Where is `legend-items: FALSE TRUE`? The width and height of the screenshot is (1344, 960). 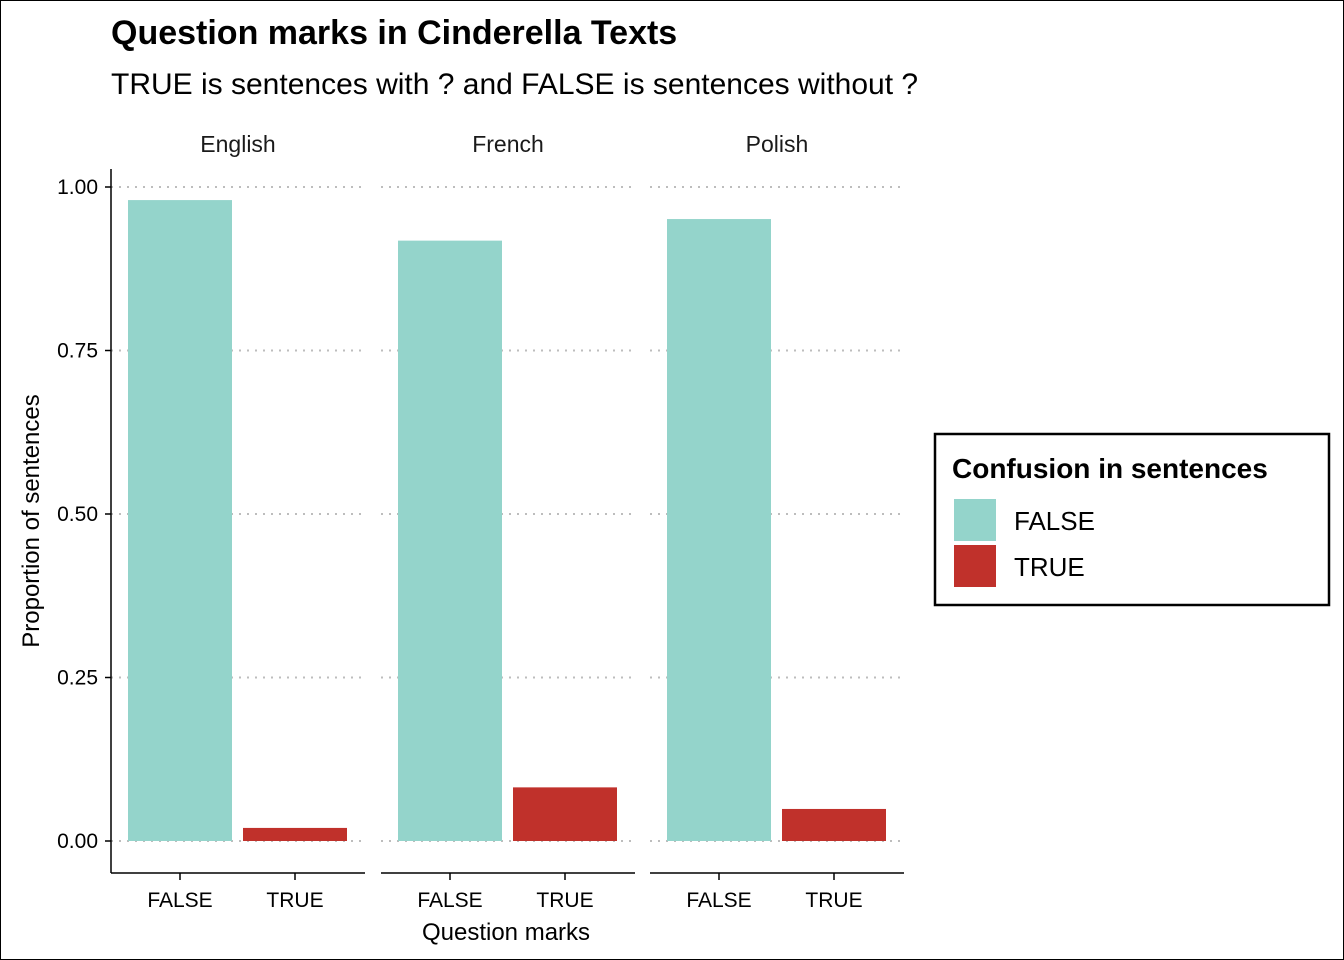 legend-items: FALSE TRUE is located at coordinates (1024, 543).